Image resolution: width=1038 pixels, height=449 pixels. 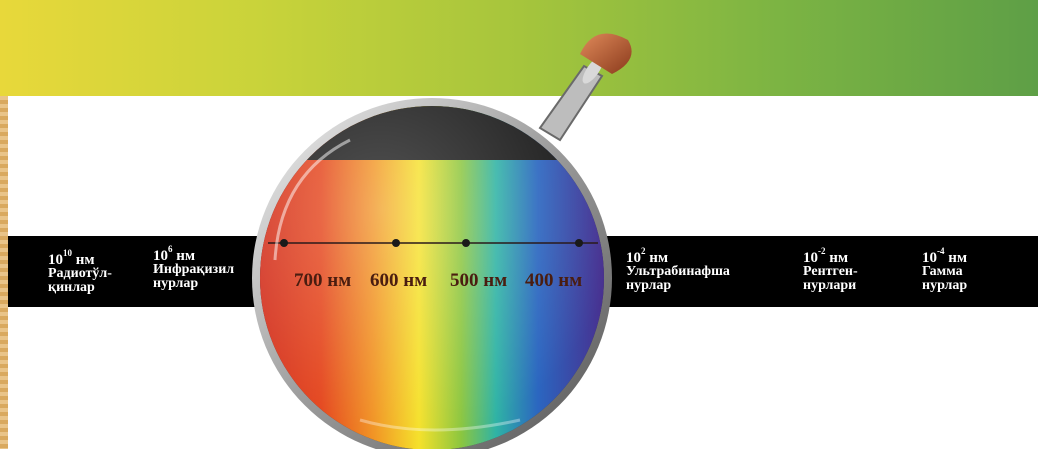 I want to click on label-x-rays: 10-2 нм Рентген- нурлари, so click(x=830, y=269).